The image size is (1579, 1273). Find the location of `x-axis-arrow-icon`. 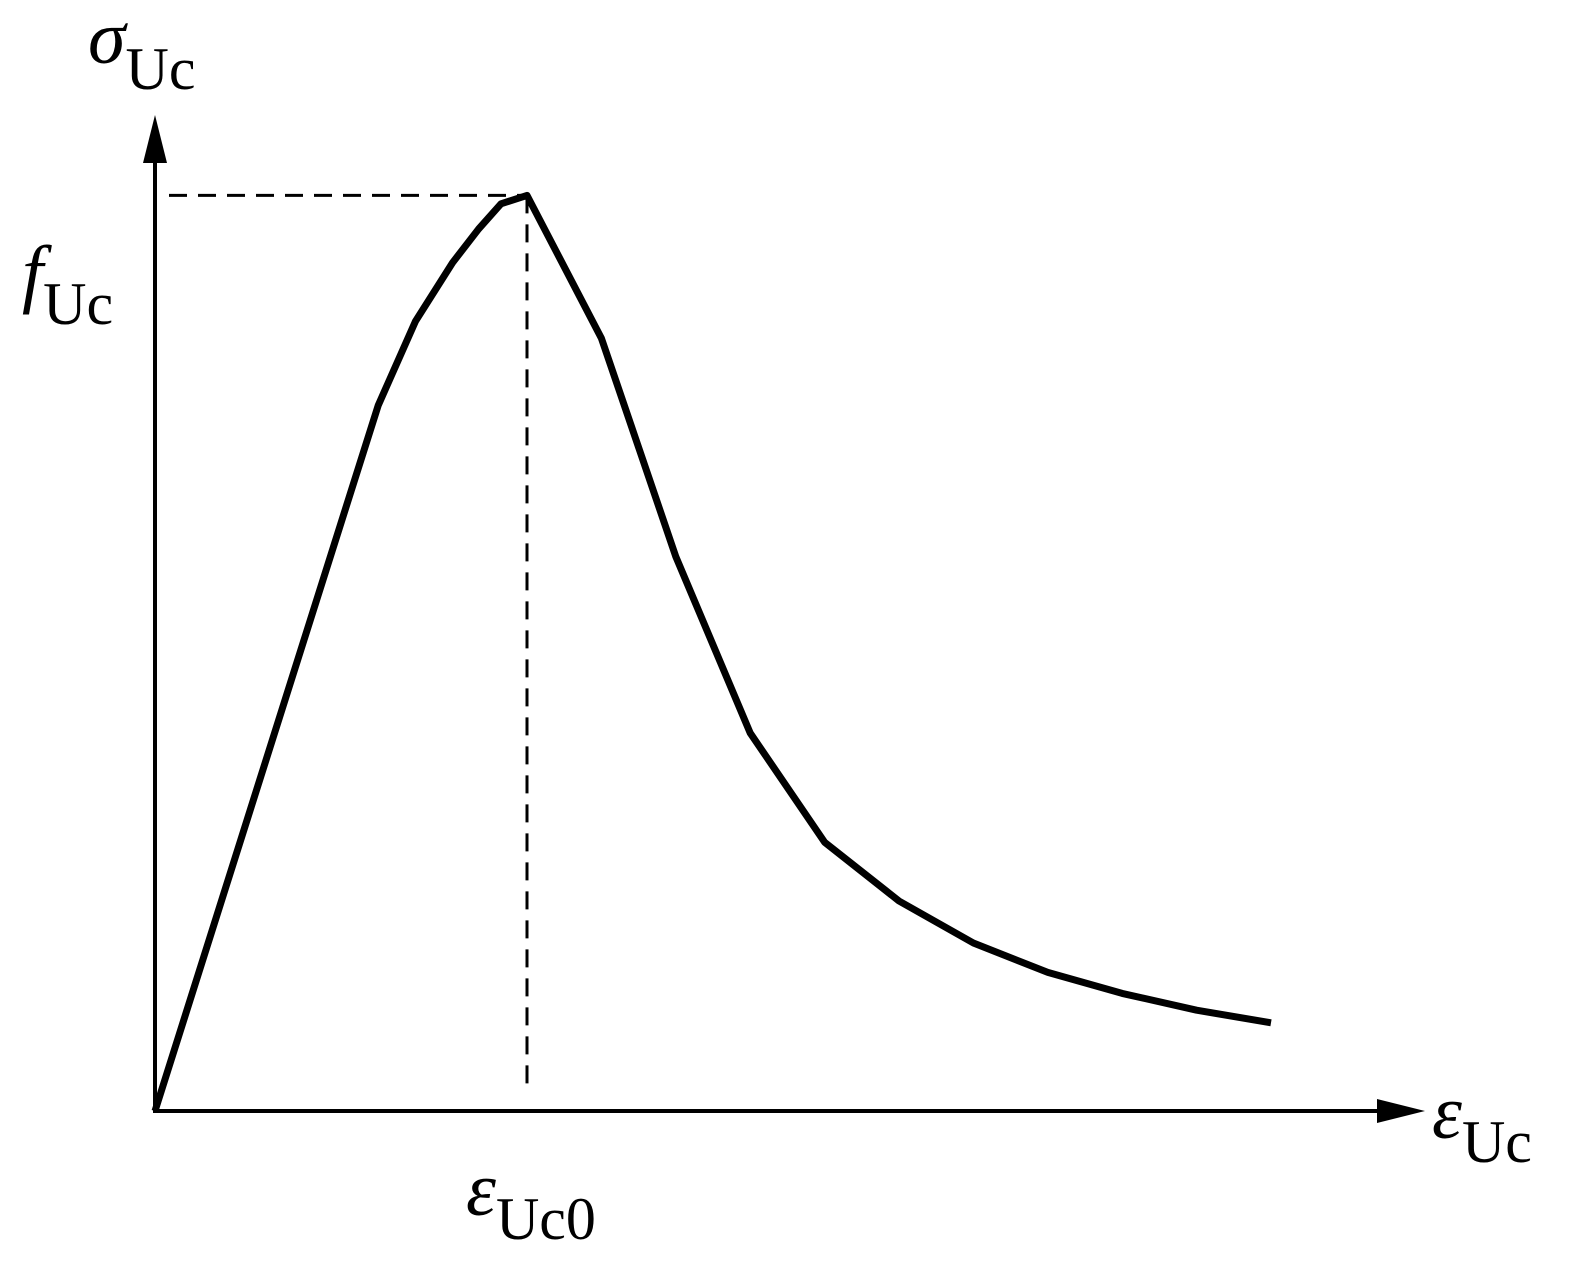

x-axis-arrow-icon is located at coordinates (1401, 1111).